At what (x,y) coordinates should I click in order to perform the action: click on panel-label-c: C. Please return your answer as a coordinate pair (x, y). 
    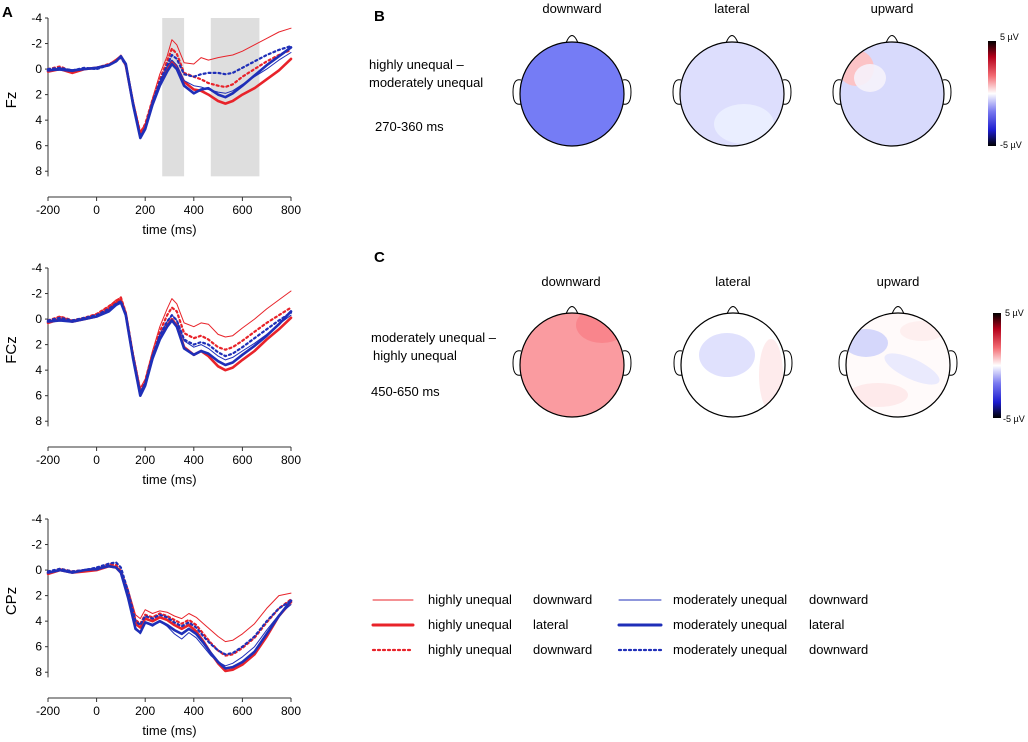
    Looking at the image, I should click on (379, 257).